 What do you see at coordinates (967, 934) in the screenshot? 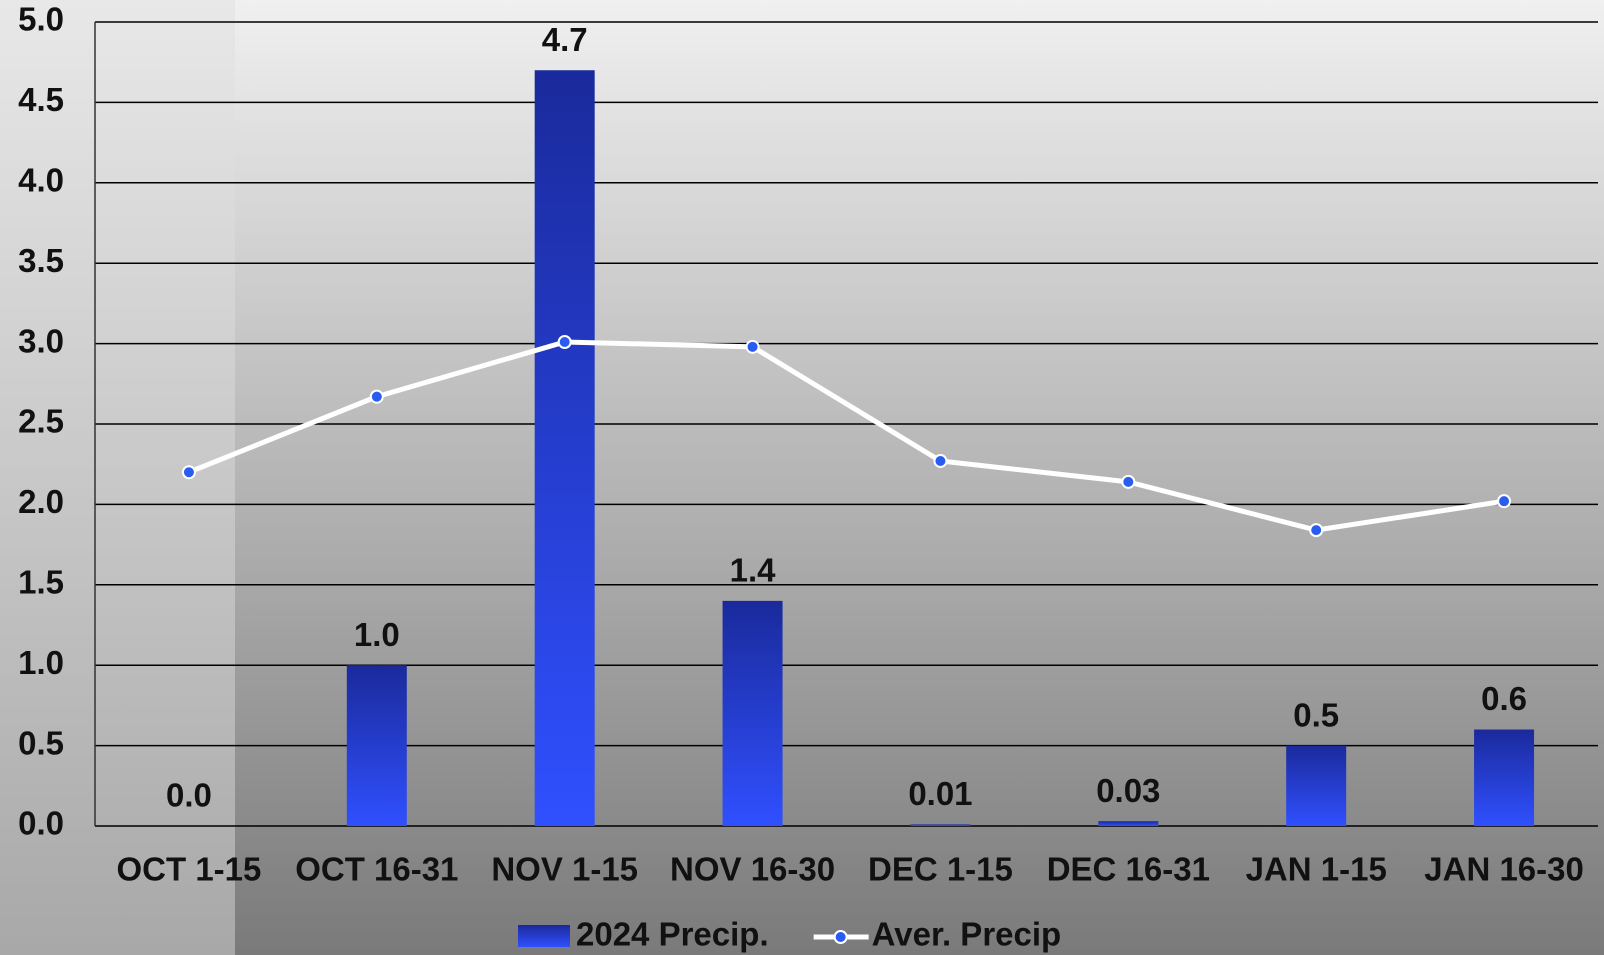
I see `legend-label: Aver. Precip` at bounding box center [967, 934].